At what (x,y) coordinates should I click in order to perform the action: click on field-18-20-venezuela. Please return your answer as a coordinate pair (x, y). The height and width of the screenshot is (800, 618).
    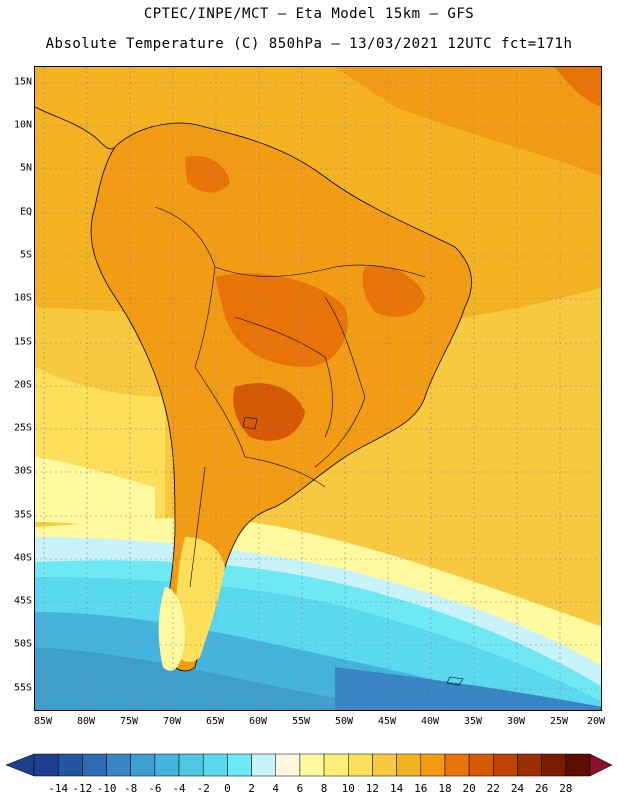
    Looking at the image, I should click on (207, 174).